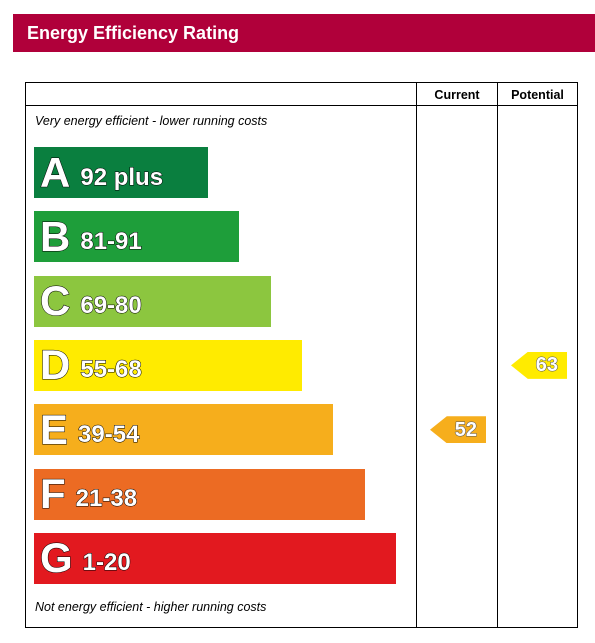 The height and width of the screenshot is (643, 595). Describe the element at coordinates (57, 558) in the screenshot. I see `band-letter: G` at that location.